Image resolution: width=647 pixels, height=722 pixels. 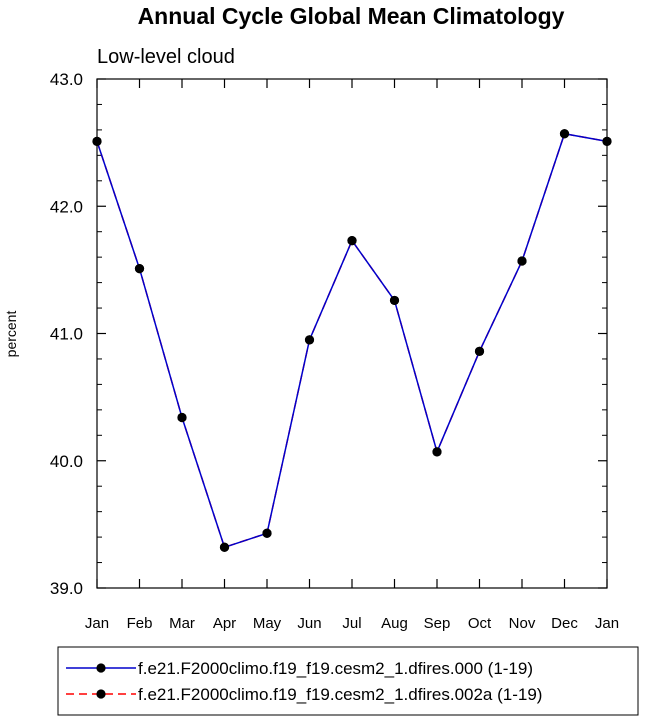 What do you see at coordinates (66, 206) in the screenshot?
I see `y-tick-label: 42.0` at bounding box center [66, 206].